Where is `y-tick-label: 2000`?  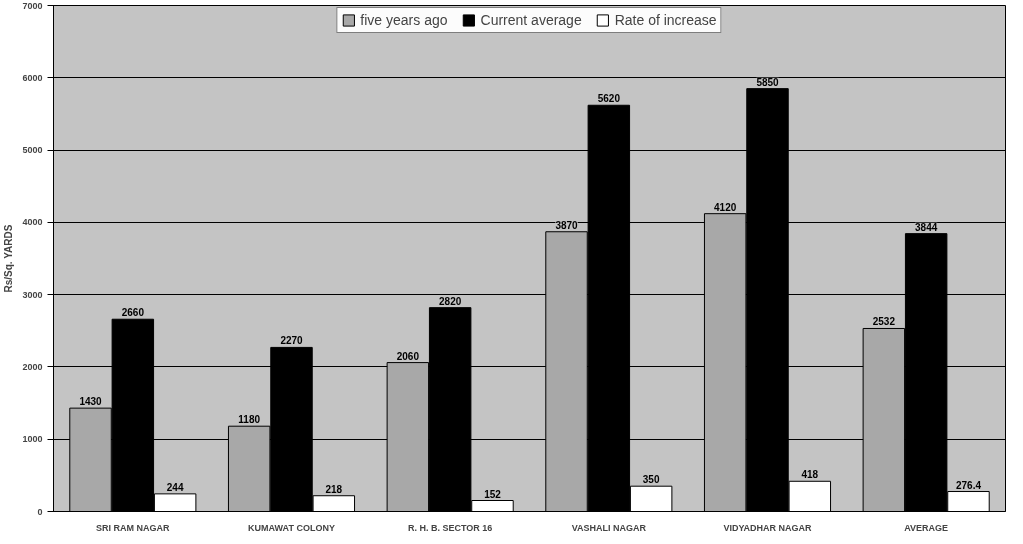
y-tick-label: 2000 is located at coordinates (32, 366).